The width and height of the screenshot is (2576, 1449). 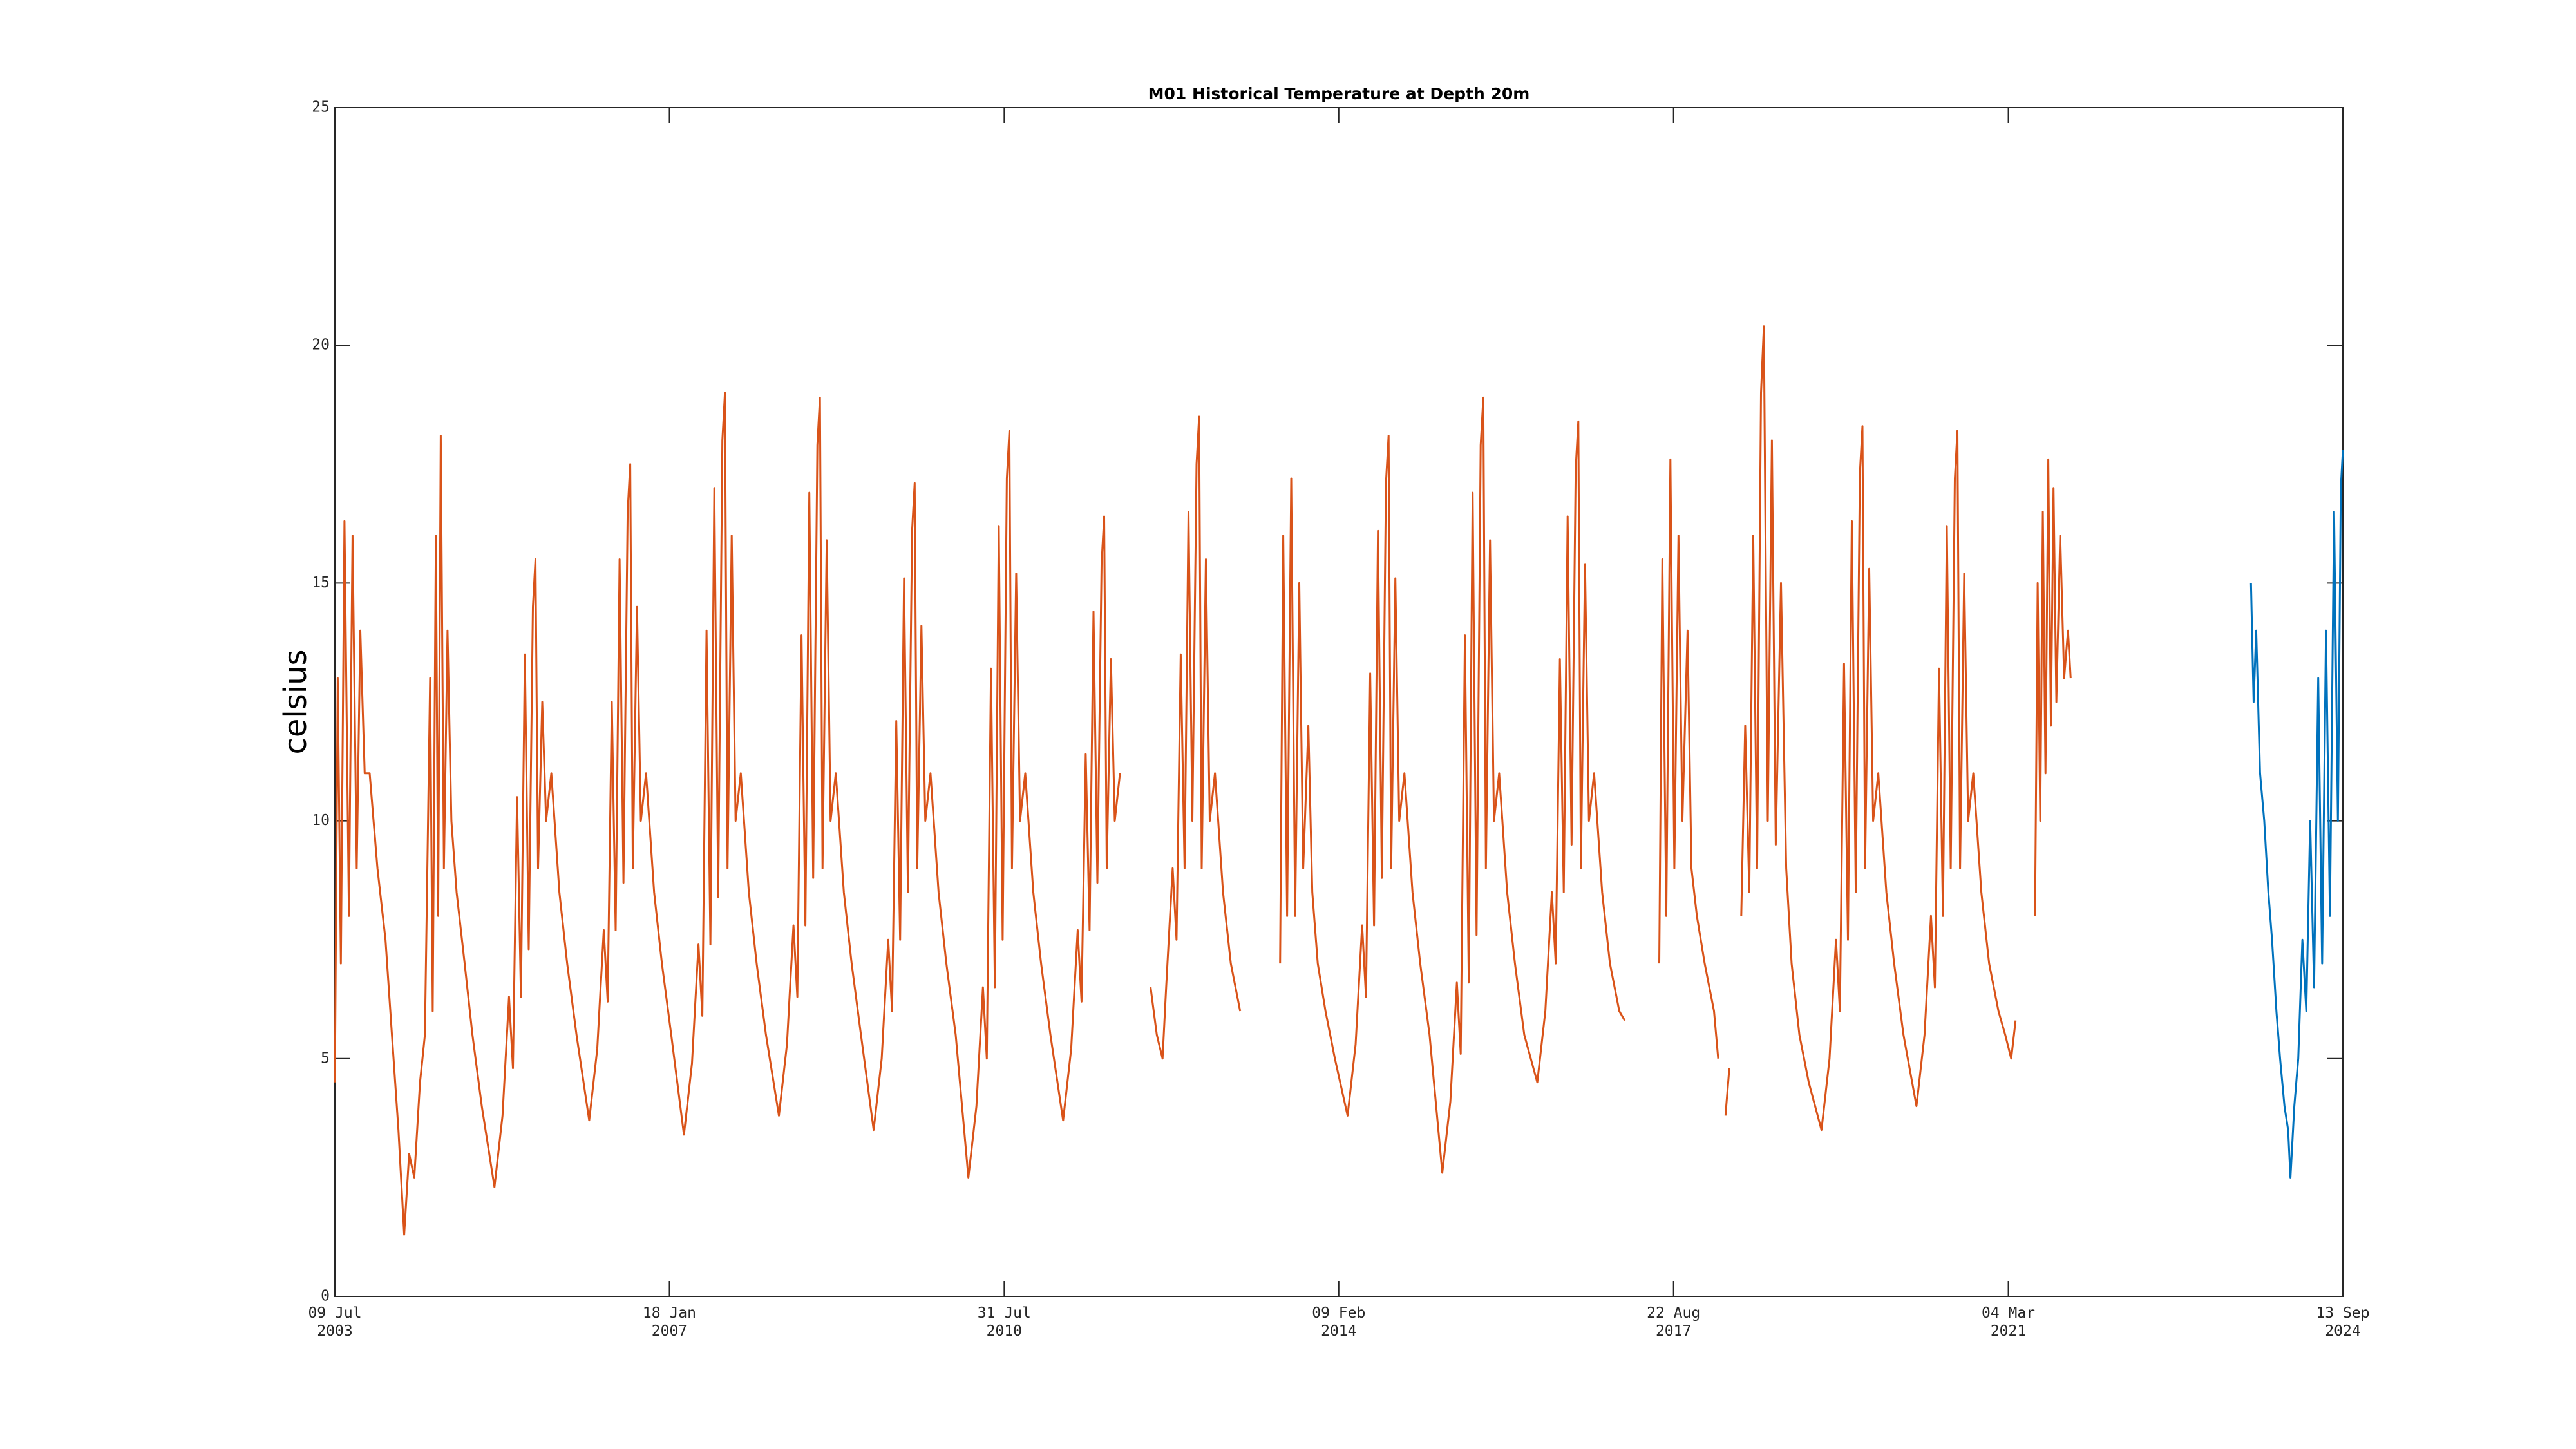 I want to click on y-axis-label: celsius, so click(x=296, y=701).